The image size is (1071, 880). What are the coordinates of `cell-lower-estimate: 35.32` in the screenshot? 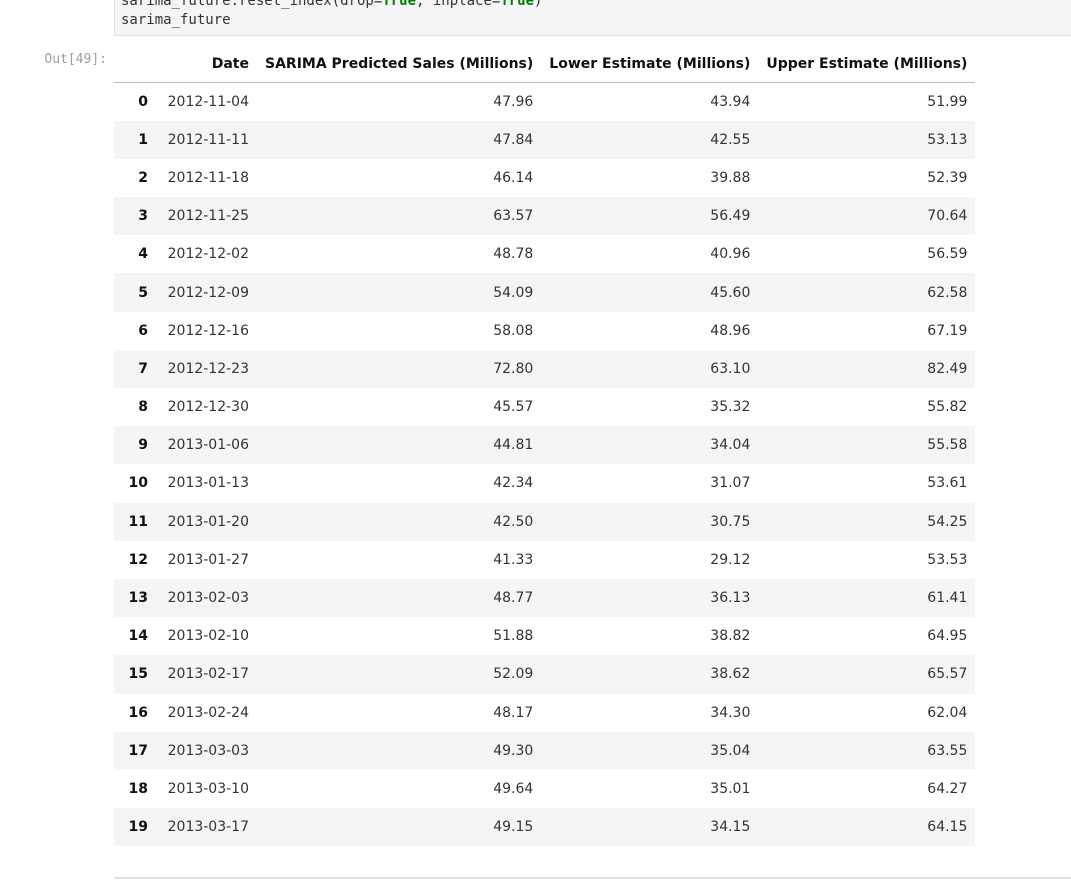 It's located at (730, 407).